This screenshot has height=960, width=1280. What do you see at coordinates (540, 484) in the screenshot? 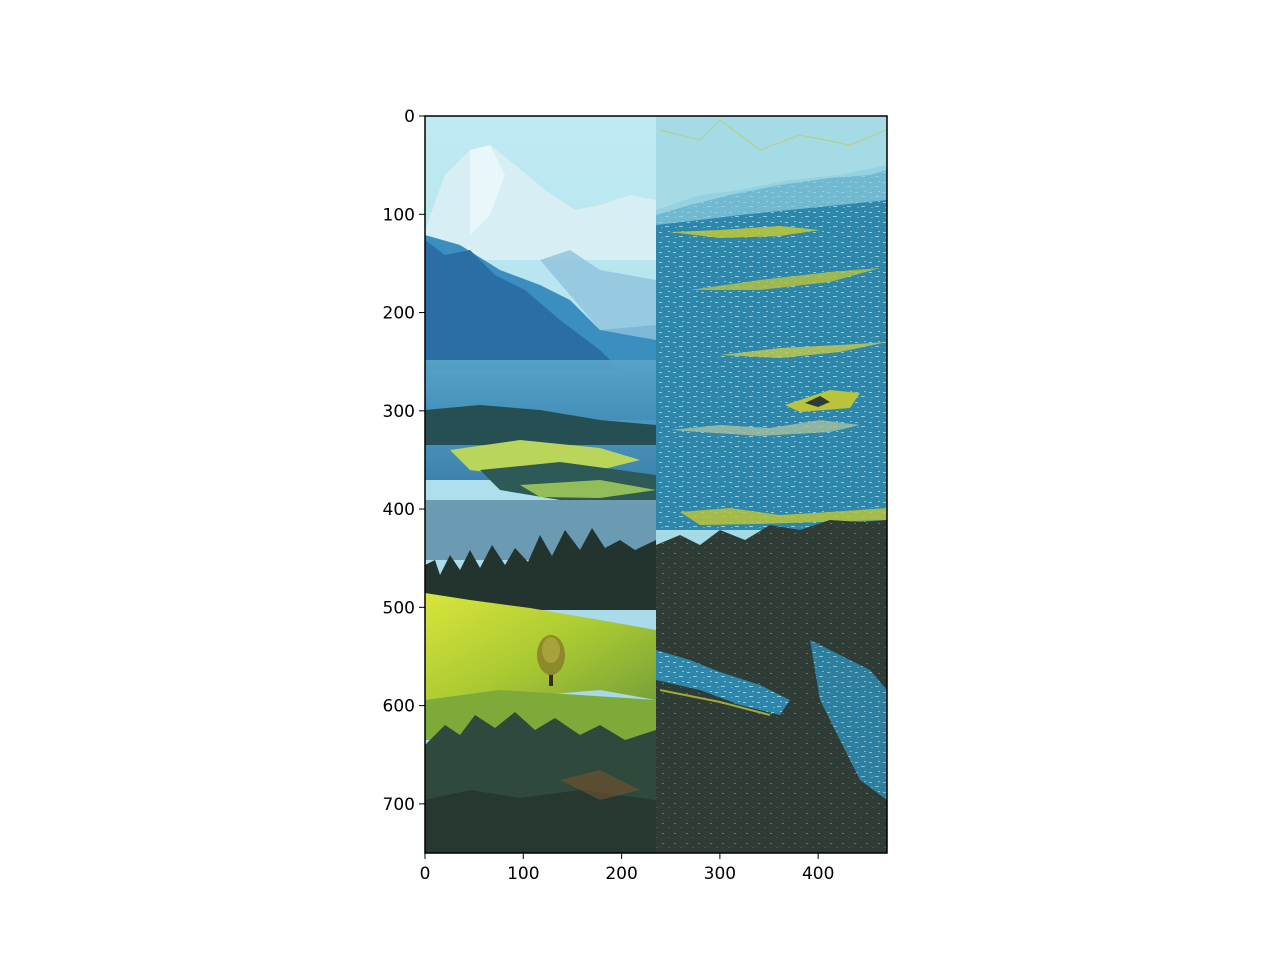
I see `original-image-panel` at bounding box center [540, 484].